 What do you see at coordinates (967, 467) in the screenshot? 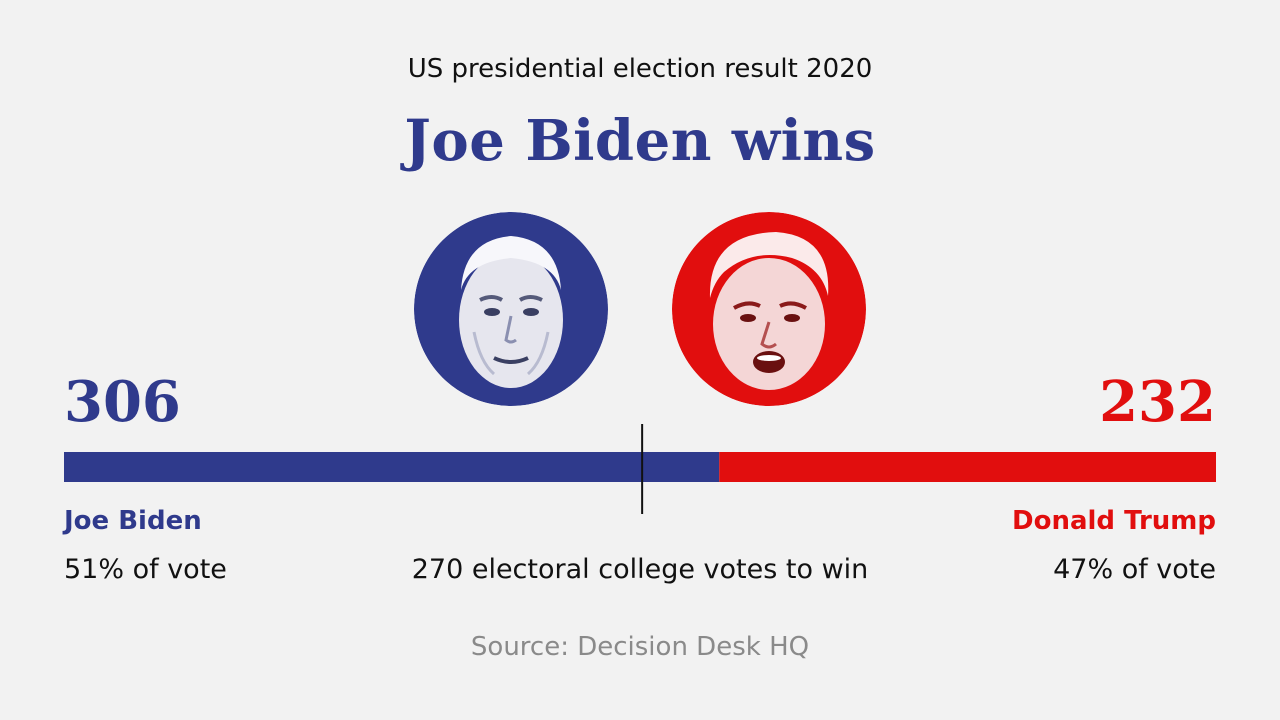
I see `bar-segment-trump` at bounding box center [967, 467].